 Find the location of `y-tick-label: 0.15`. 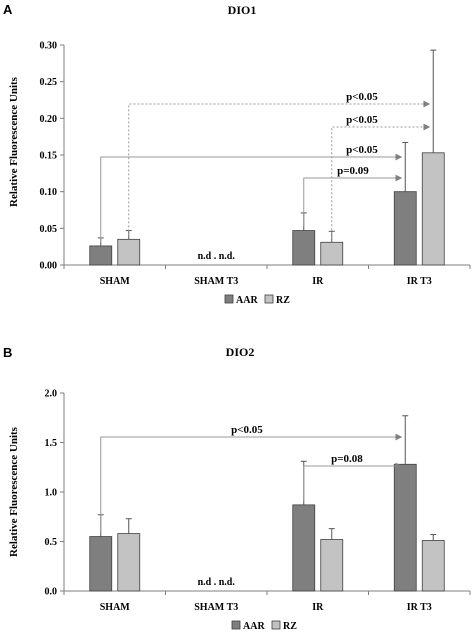

y-tick-label: 0.15 is located at coordinates (49, 156).